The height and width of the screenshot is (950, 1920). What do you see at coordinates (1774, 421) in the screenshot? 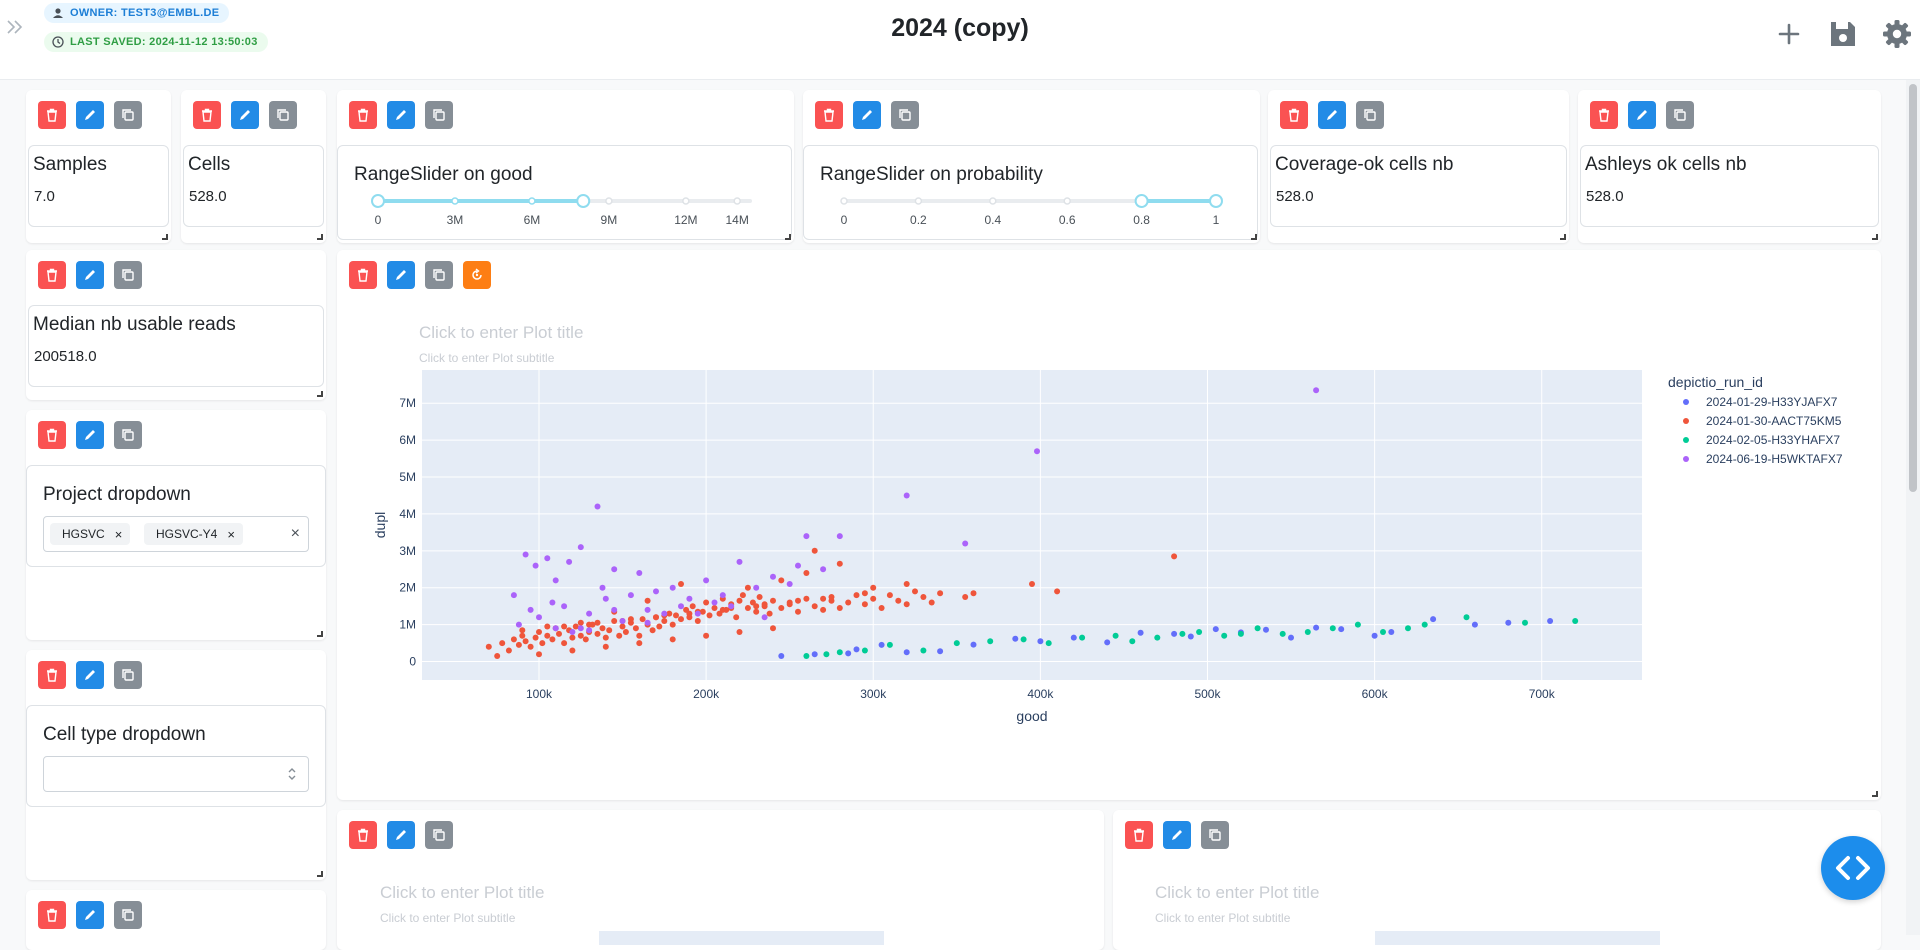
I see `legend-entry: 2024-01-30-AACT75KM5` at bounding box center [1774, 421].